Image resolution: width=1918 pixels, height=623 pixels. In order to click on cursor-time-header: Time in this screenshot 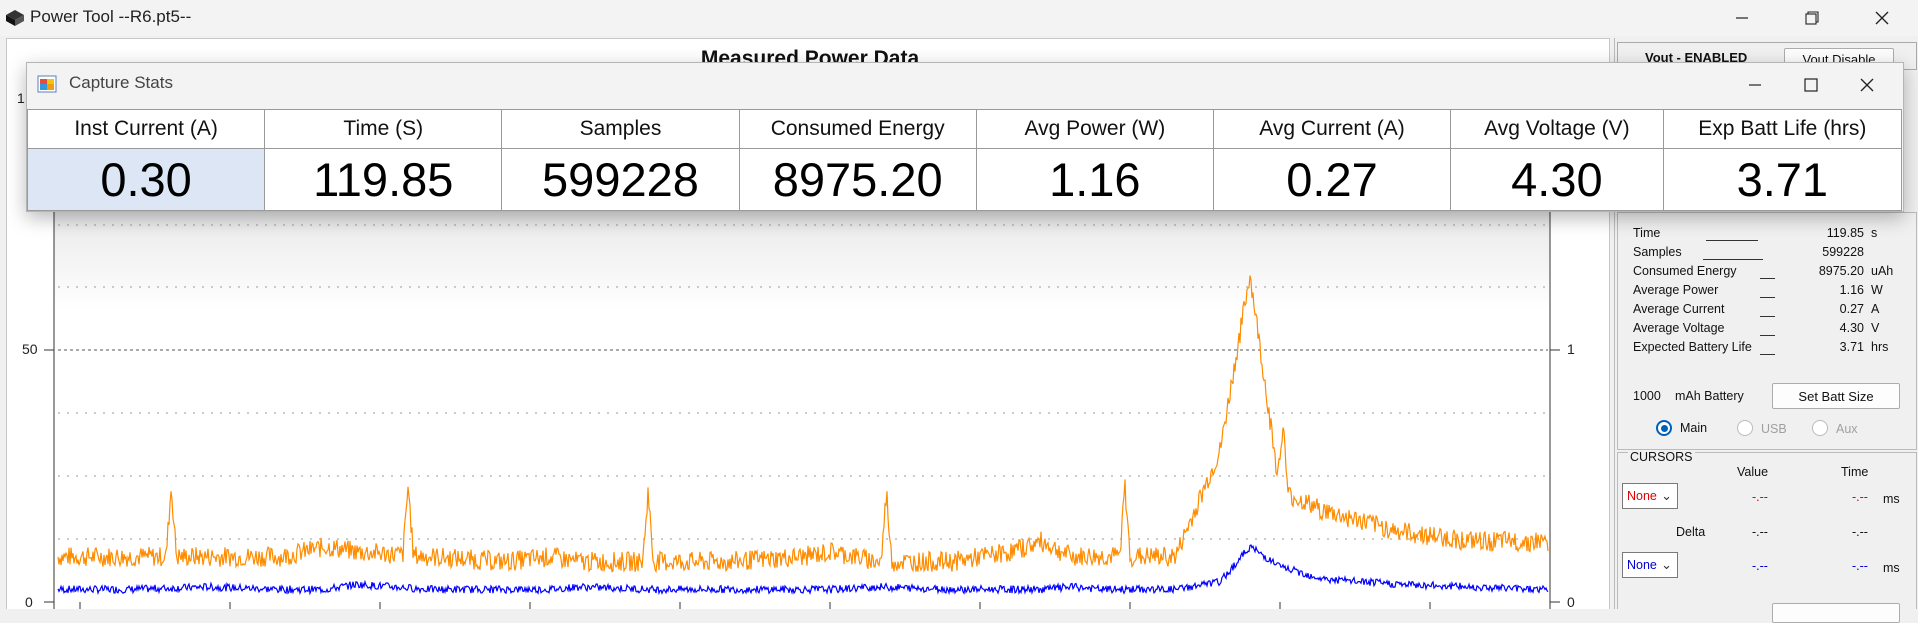, I will do `click(1855, 472)`.